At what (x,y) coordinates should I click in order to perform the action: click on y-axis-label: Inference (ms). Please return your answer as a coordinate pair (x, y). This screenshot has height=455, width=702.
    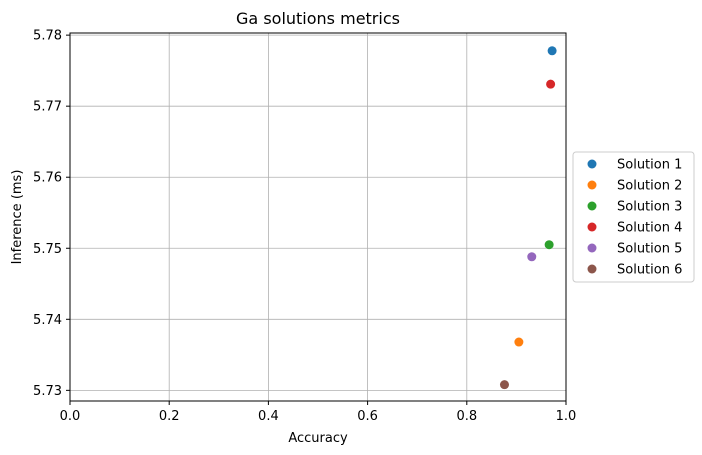
    Looking at the image, I should click on (17, 217).